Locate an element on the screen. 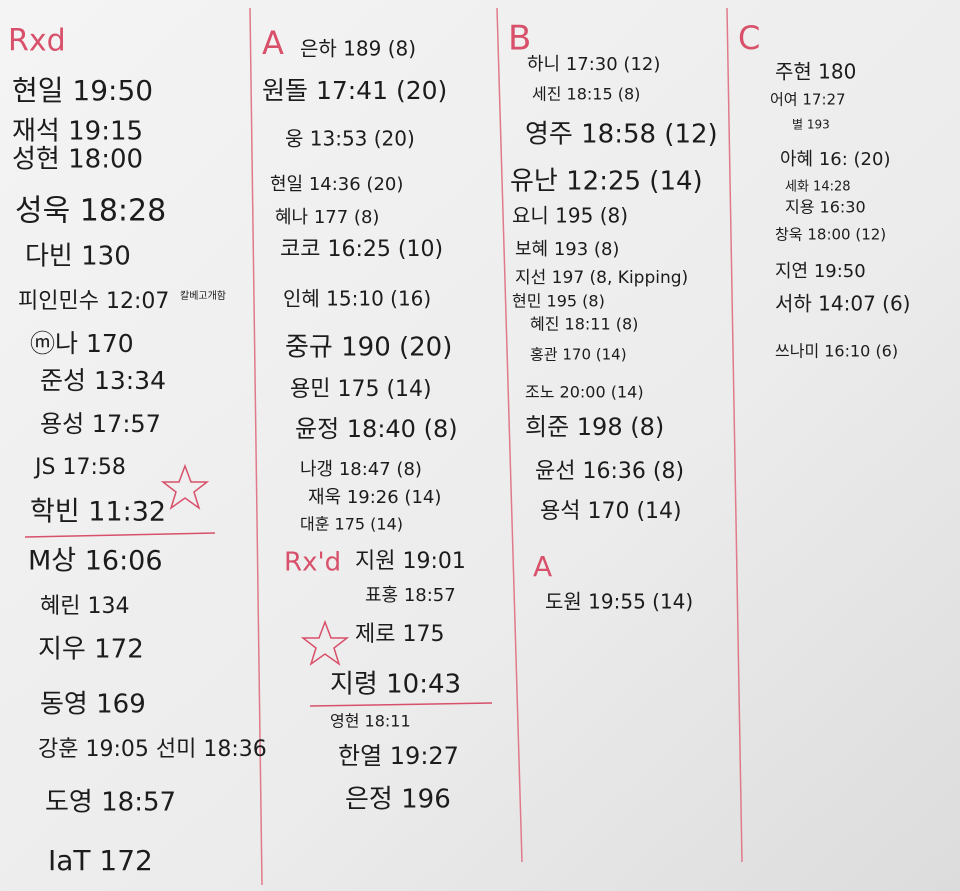  entry: 은정 196 is located at coordinates (398, 800).